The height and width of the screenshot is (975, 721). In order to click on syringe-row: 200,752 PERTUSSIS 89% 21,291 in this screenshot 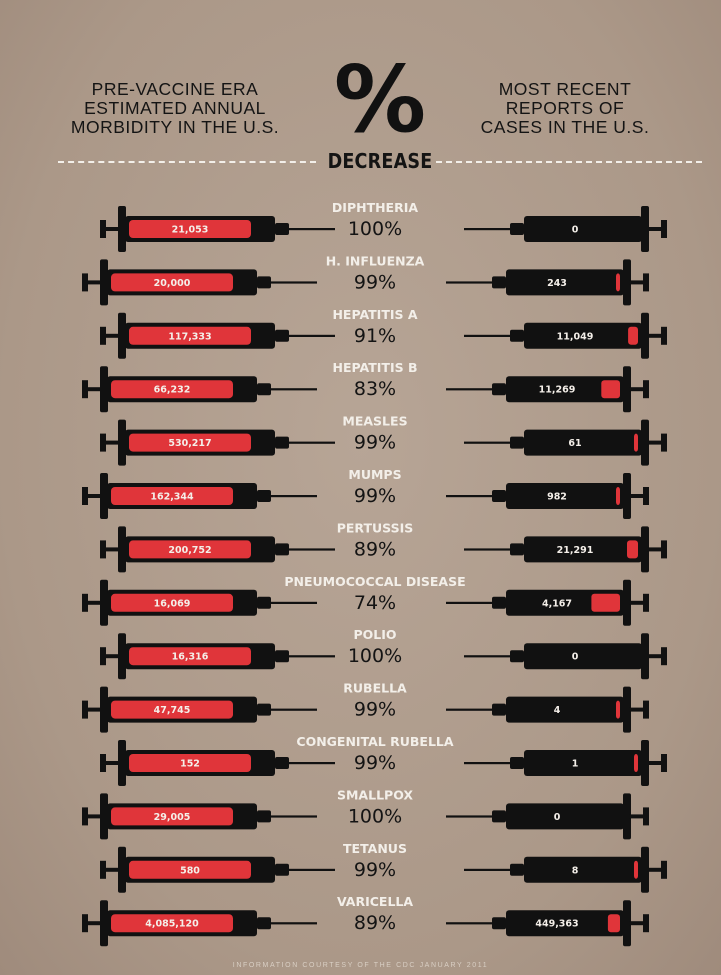, I will do `click(383, 546)`.